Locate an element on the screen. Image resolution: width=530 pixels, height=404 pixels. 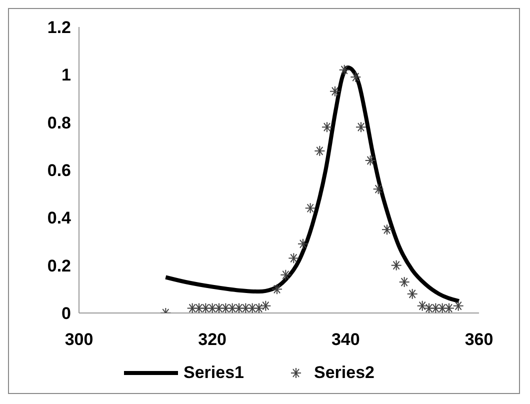
y-tick-label: 0.4 is located at coordinates (59, 218).